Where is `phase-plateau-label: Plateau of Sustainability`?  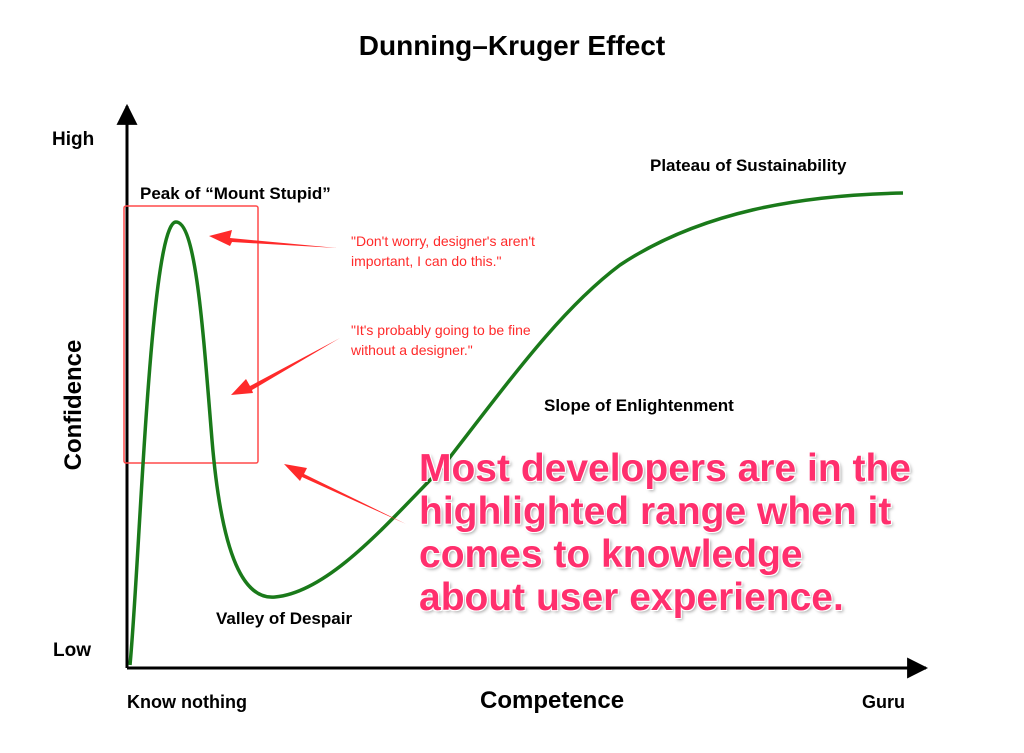 phase-plateau-label: Plateau of Sustainability is located at coordinates (748, 165).